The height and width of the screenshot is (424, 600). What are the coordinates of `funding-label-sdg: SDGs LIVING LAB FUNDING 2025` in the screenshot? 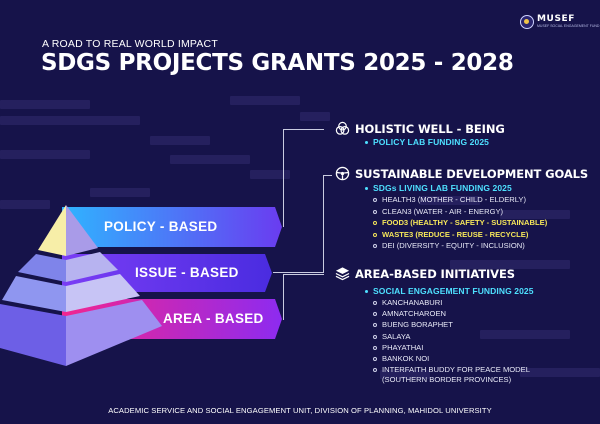 It's located at (442, 188).